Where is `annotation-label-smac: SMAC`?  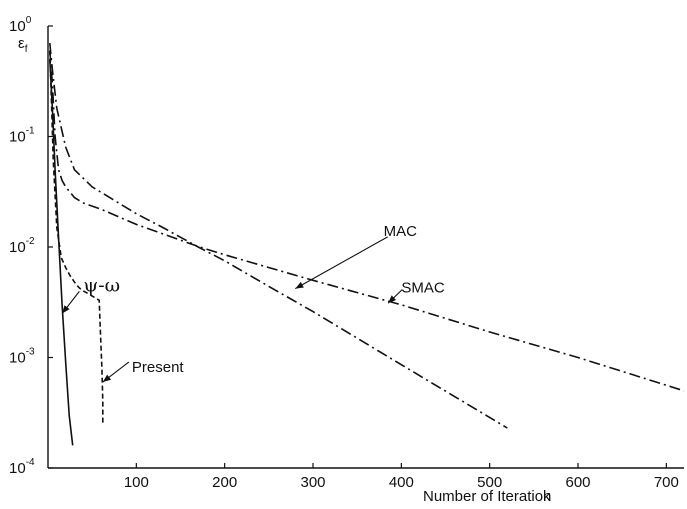 annotation-label-smac: SMAC is located at coordinates (423, 288).